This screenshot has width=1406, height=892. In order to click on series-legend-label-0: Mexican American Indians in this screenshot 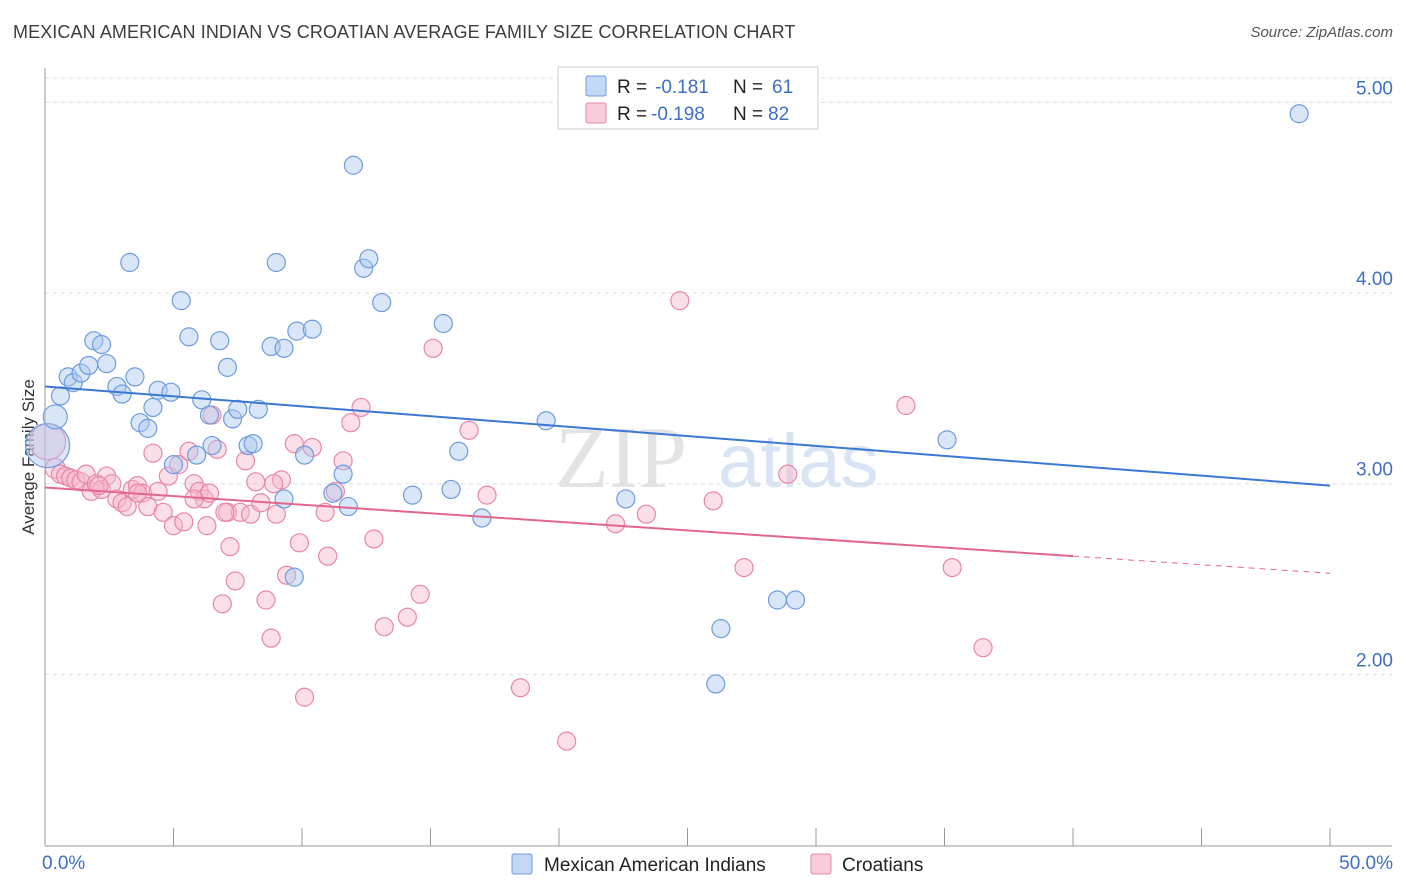, I will do `click(655, 865)`.